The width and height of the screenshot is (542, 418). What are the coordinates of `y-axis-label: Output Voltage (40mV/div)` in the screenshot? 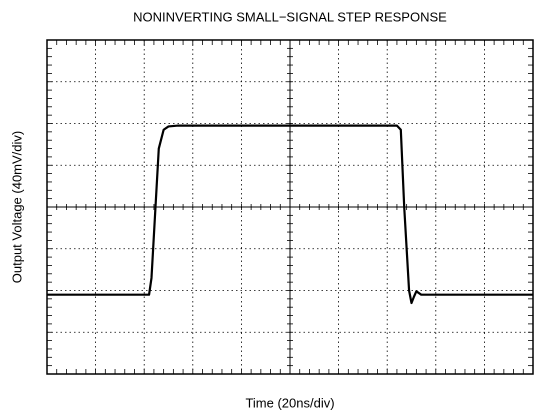 It's located at (16, 207).